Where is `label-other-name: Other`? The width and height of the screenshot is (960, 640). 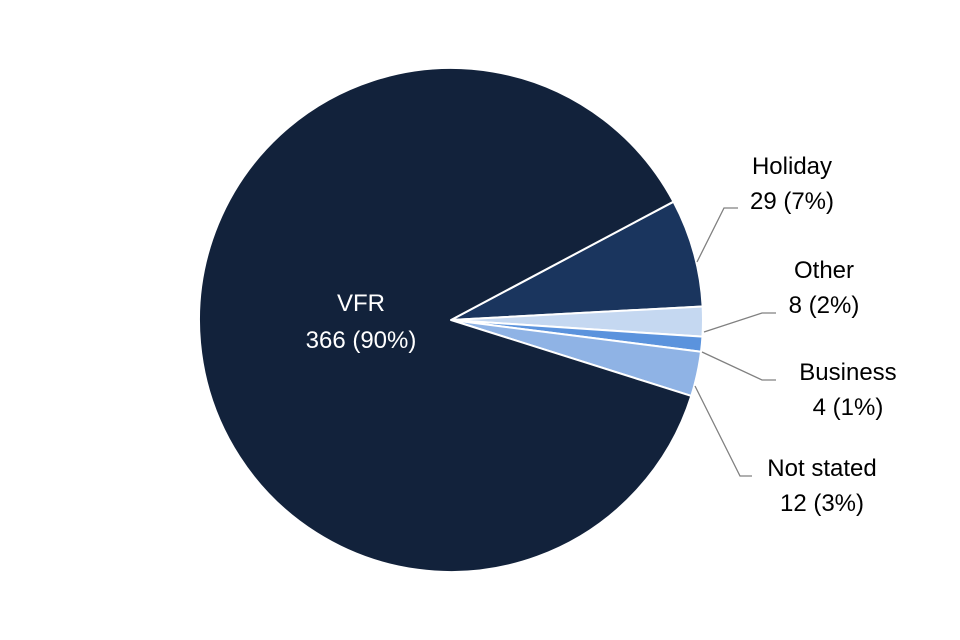
label-other-name: Other is located at coordinates (824, 270).